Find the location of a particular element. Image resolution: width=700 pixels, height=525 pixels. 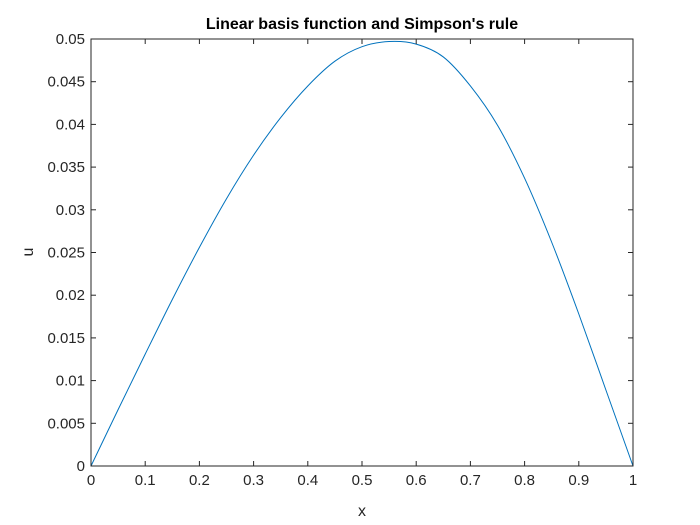

y-tick-label: 0.03 is located at coordinates (70, 210).